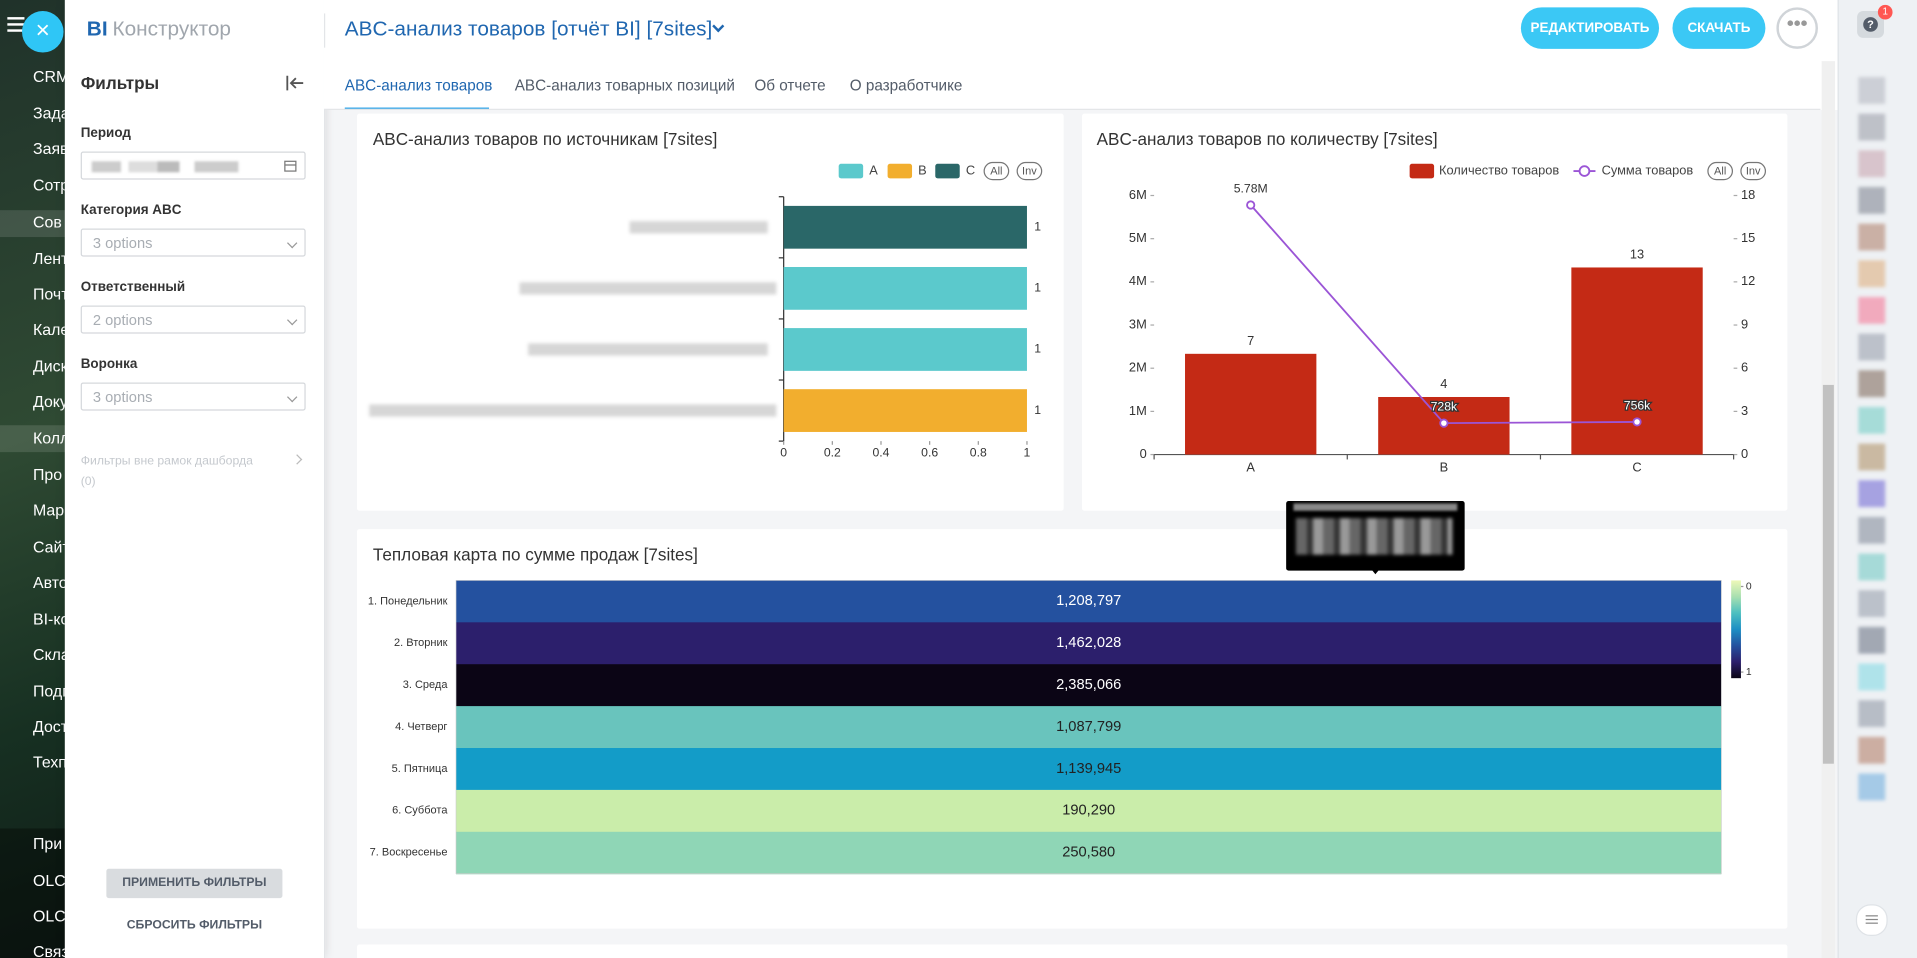 The image size is (1917, 958). What do you see at coordinates (1138, 323) in the screenshot?
I see `y-tick-label: 3M` at bounding box center [1138, 323].